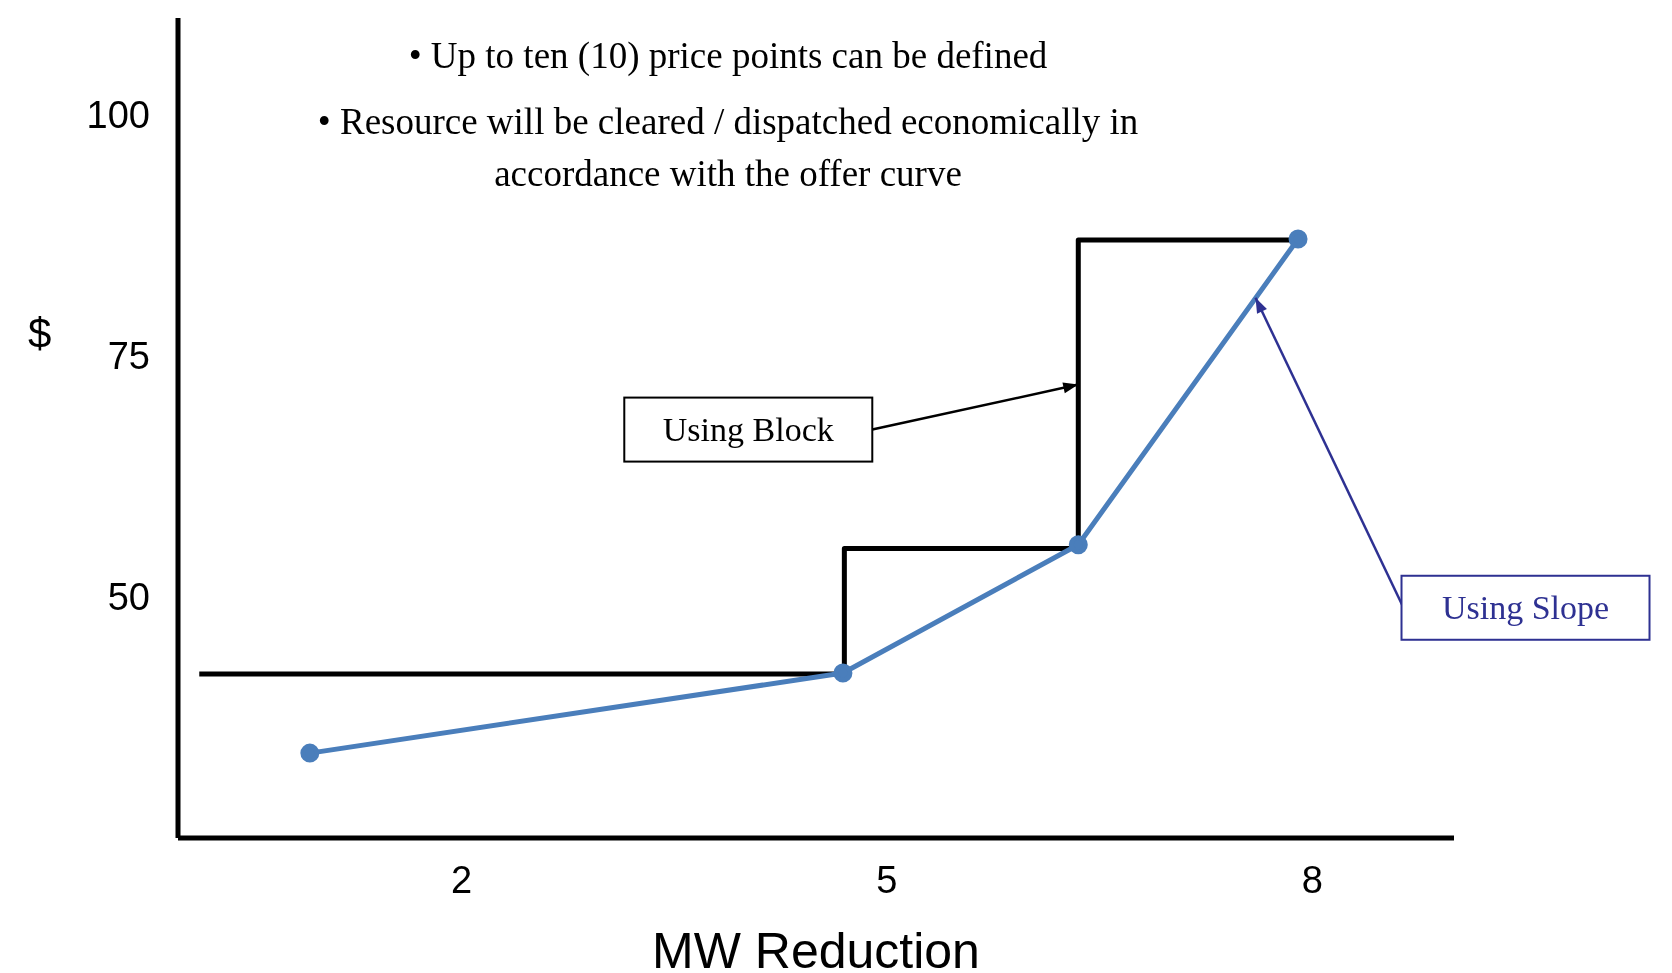 The height and width of the screenshot is (973, 1672). Describe the element at coordinates (128, 597) in the screenshot. I see `y-tick-label: 50` at that location.